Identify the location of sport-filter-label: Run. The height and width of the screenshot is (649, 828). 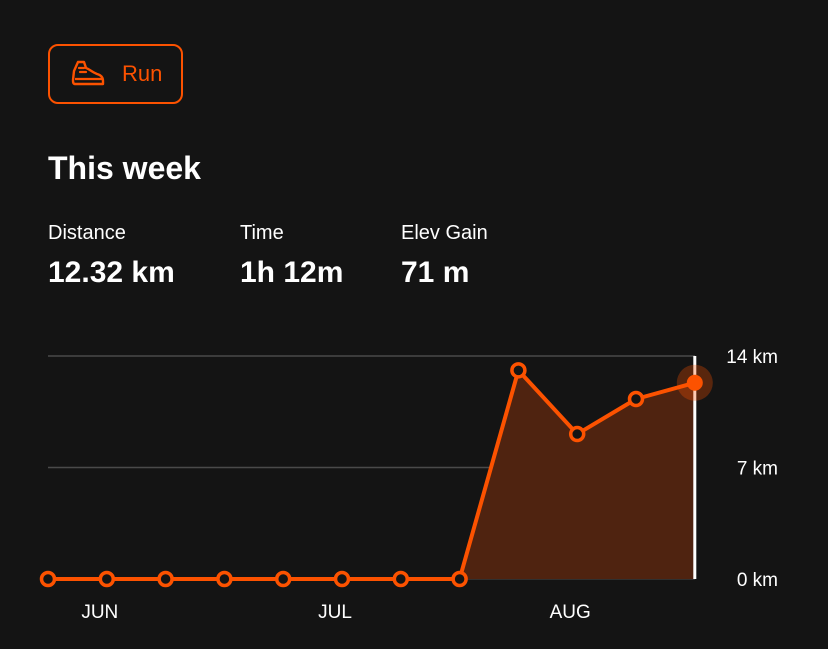
(142, 73).